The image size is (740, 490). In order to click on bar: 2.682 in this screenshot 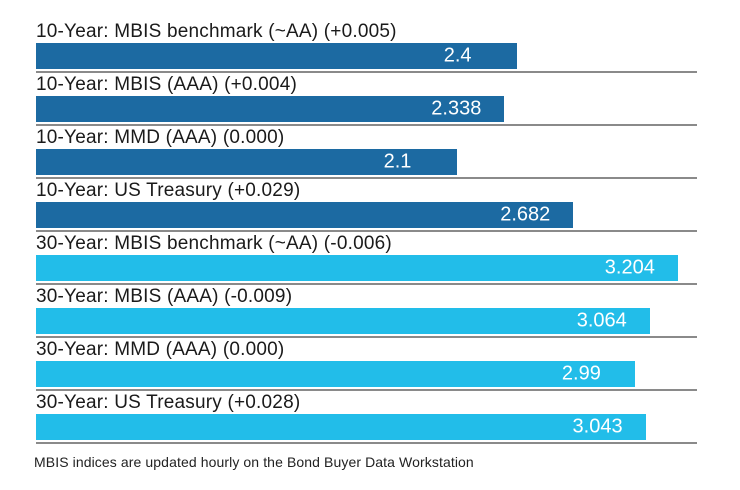, I will do `click(305, 215)`.